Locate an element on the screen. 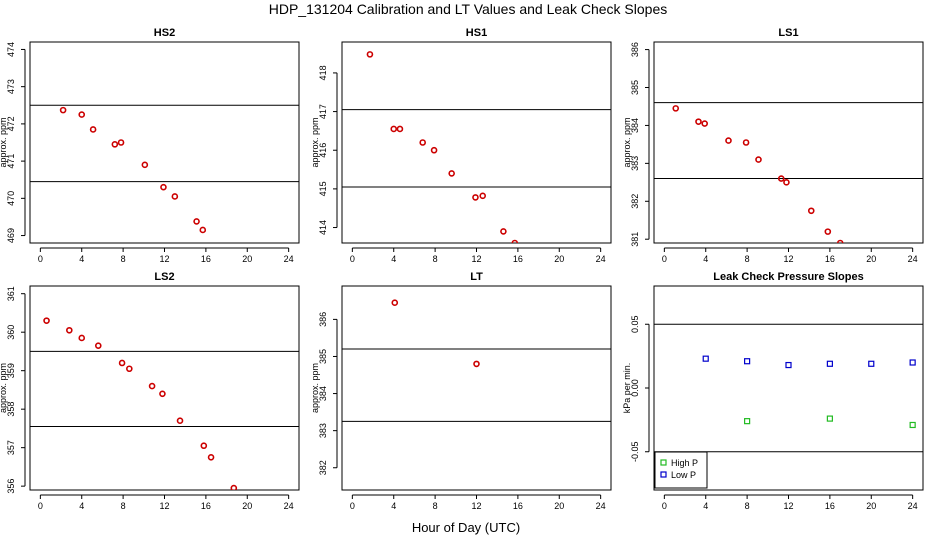 The image size is (936, 540). y-tick-label: 469 is located at coordinates (11, 235).